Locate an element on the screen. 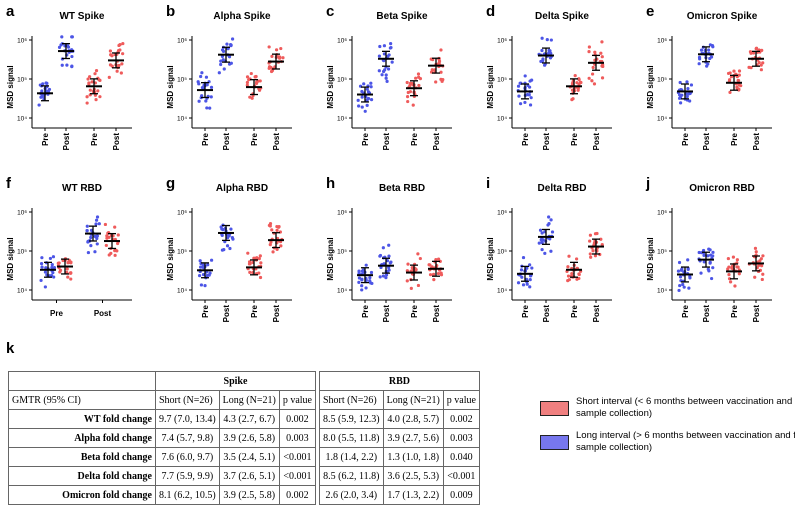 This screenshot has height=511, width=795. cell: 4.3 (2.7, 6.7) is located at coordinates (249, 419).